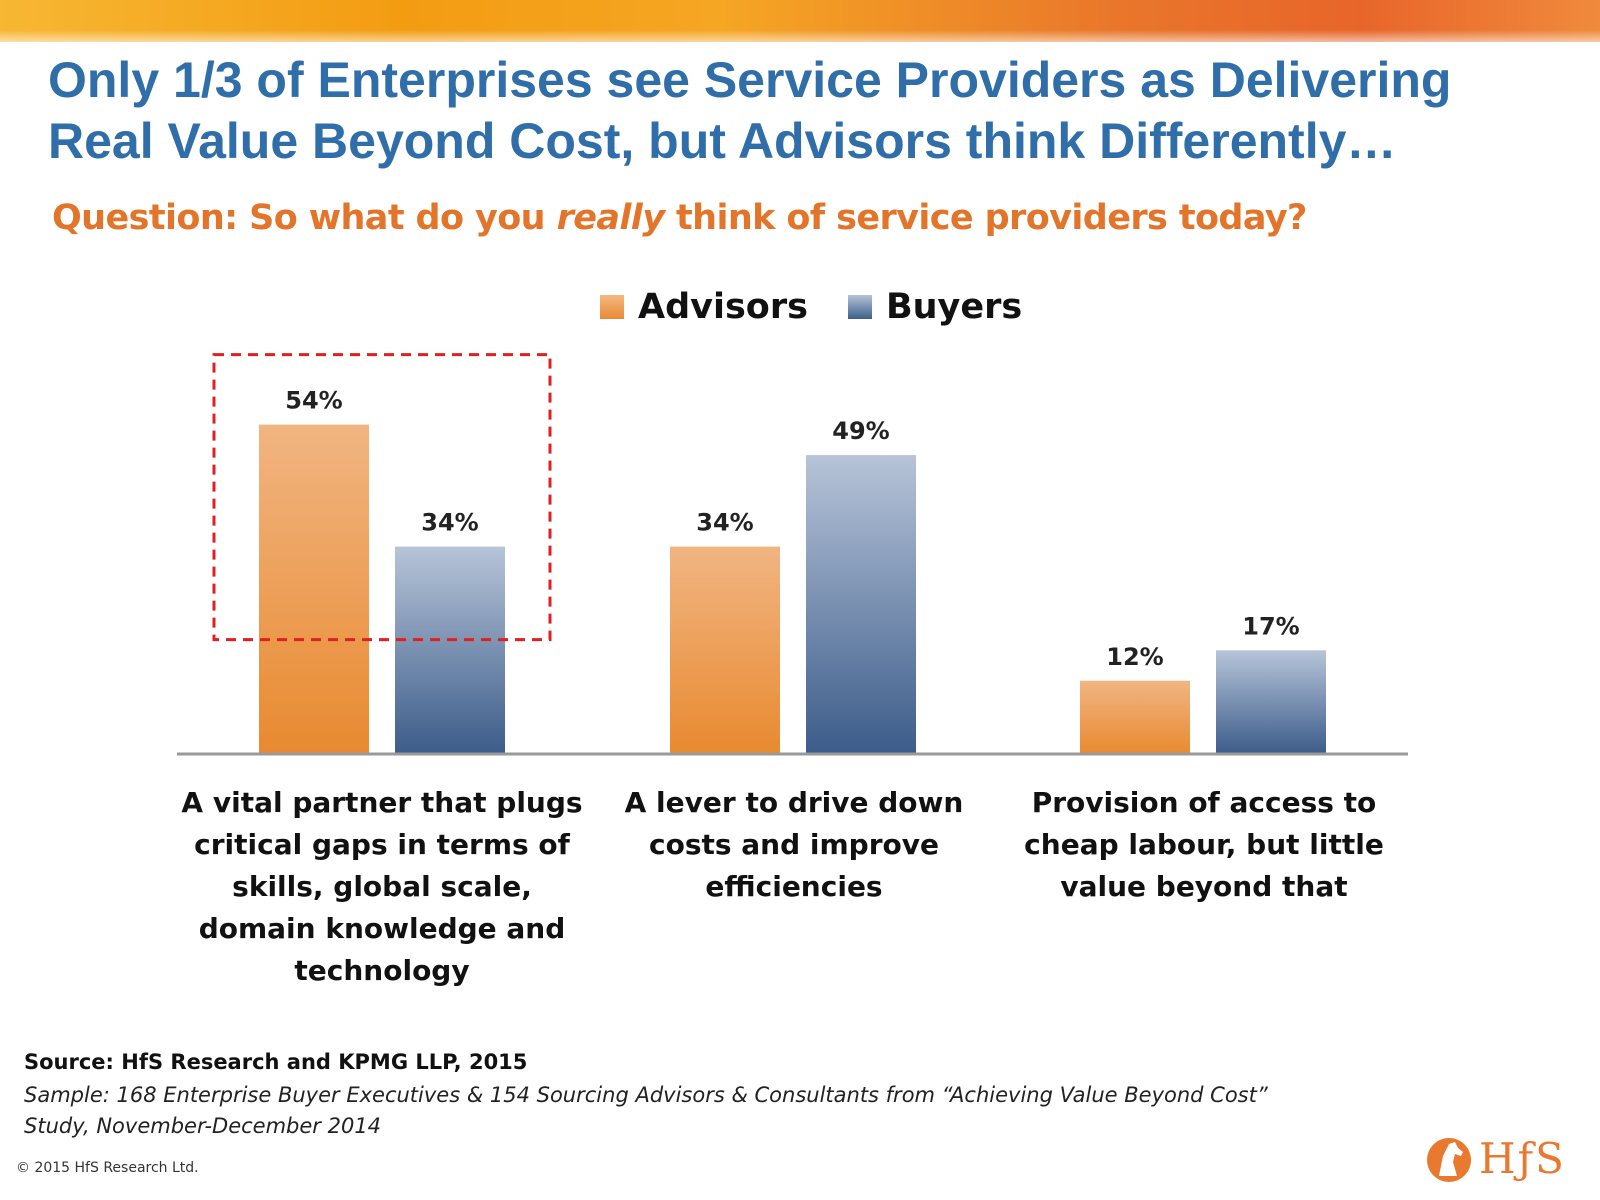  What do you see at coordinates (276, 1062) in the screenshot?
I see `source-note: Source: HfS Research and KPMG LLP, 2015` at bounding box center [276, 1062].